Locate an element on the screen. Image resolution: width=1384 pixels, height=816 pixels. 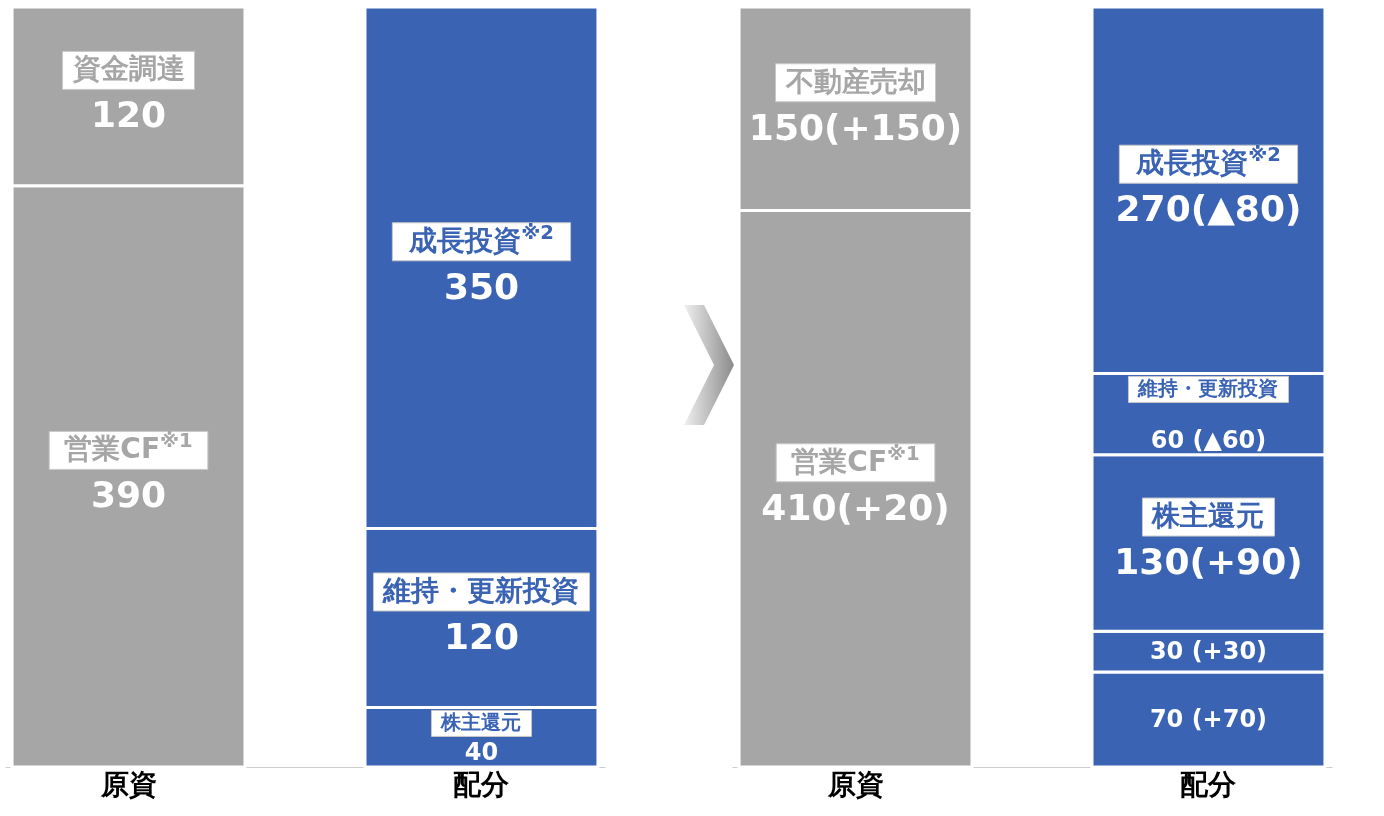
data-label: 30 (+30) is located at coordinates (1208, 650).